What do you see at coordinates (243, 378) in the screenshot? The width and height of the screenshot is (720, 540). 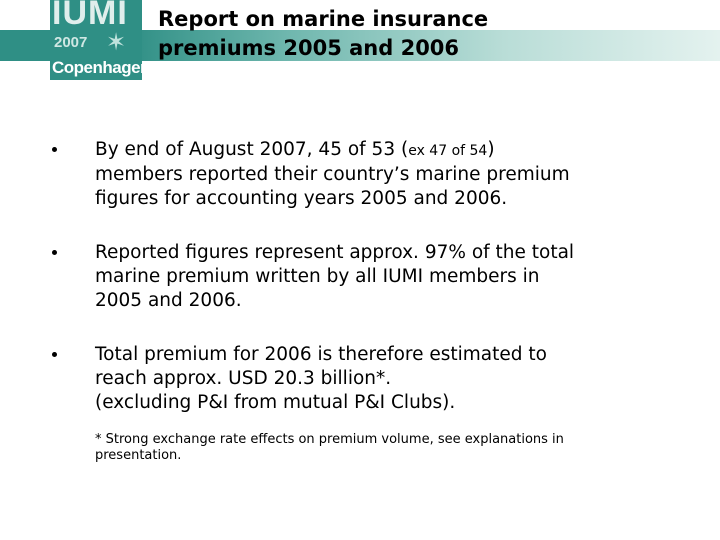 I see `bullet-line: reach approx. USD 20.3 billion*.` at bounding box center [243, 378].